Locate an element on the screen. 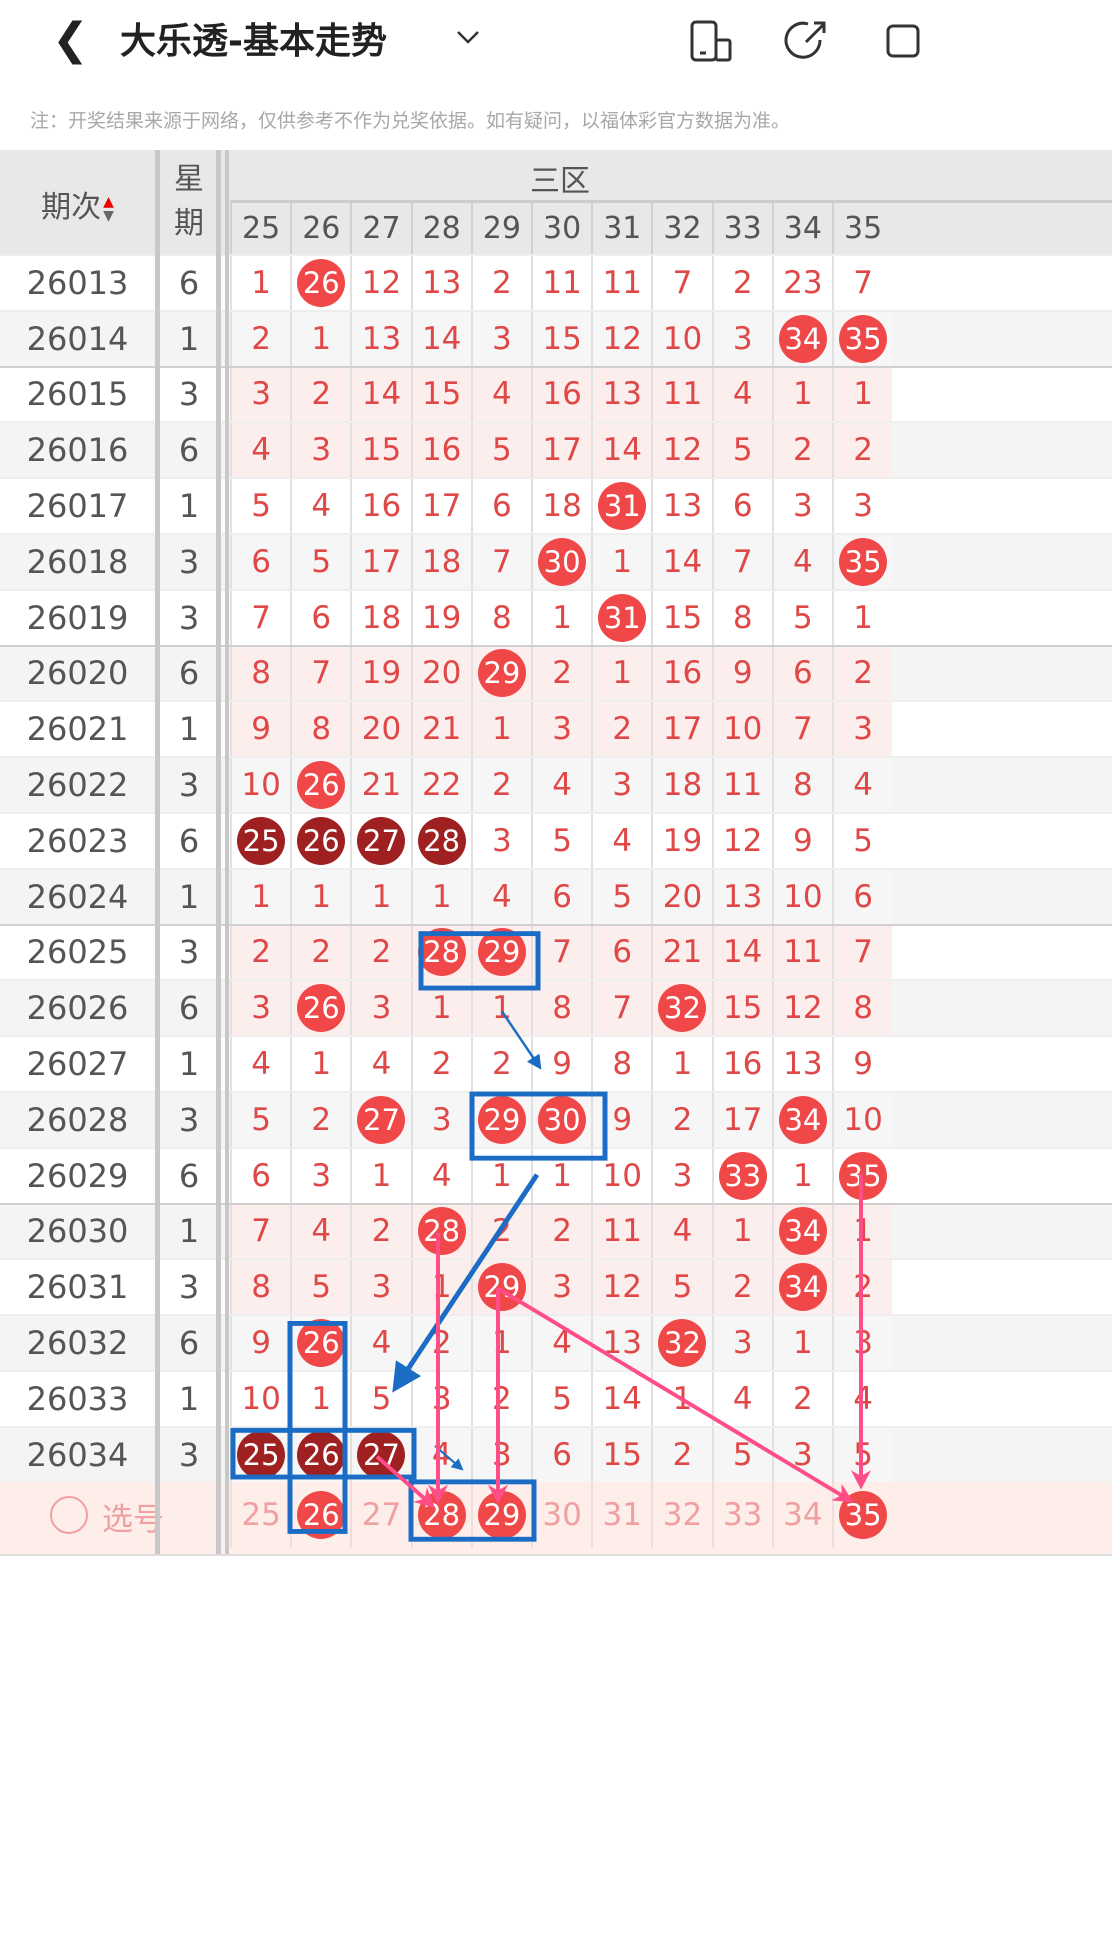  number-cell: 31 is located at coordinates (621, 506).